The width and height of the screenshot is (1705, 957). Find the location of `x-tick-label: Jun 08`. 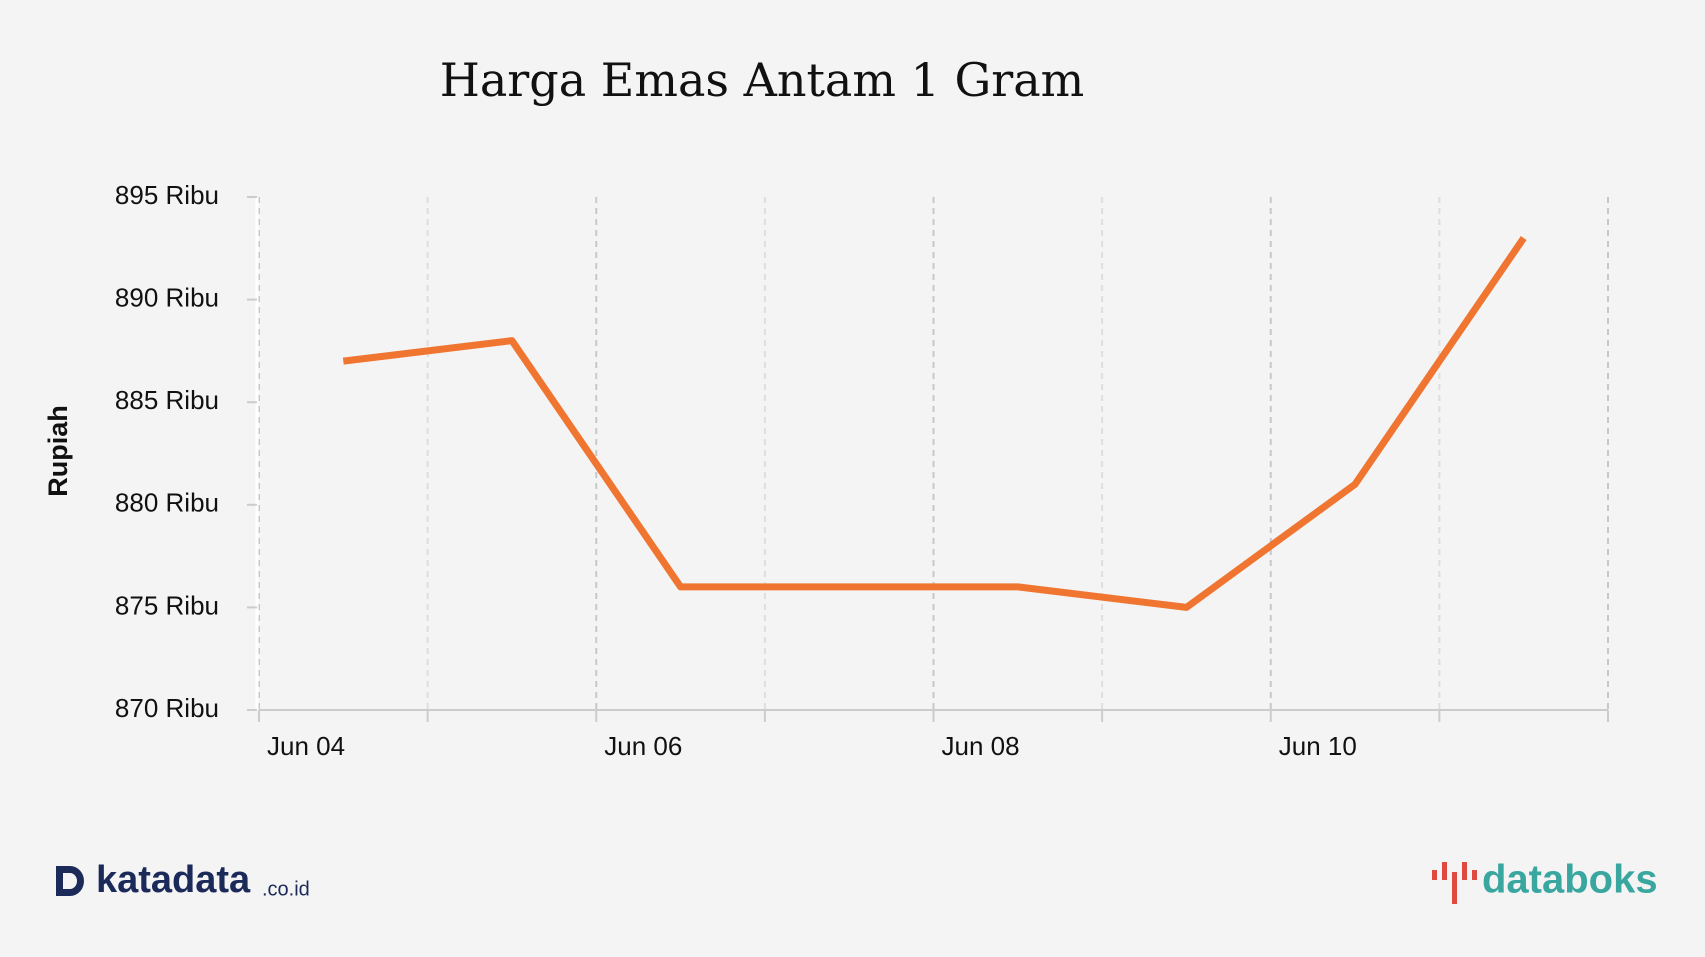

x-tick-label: Jun 08 is located at coordinates (981, 746).